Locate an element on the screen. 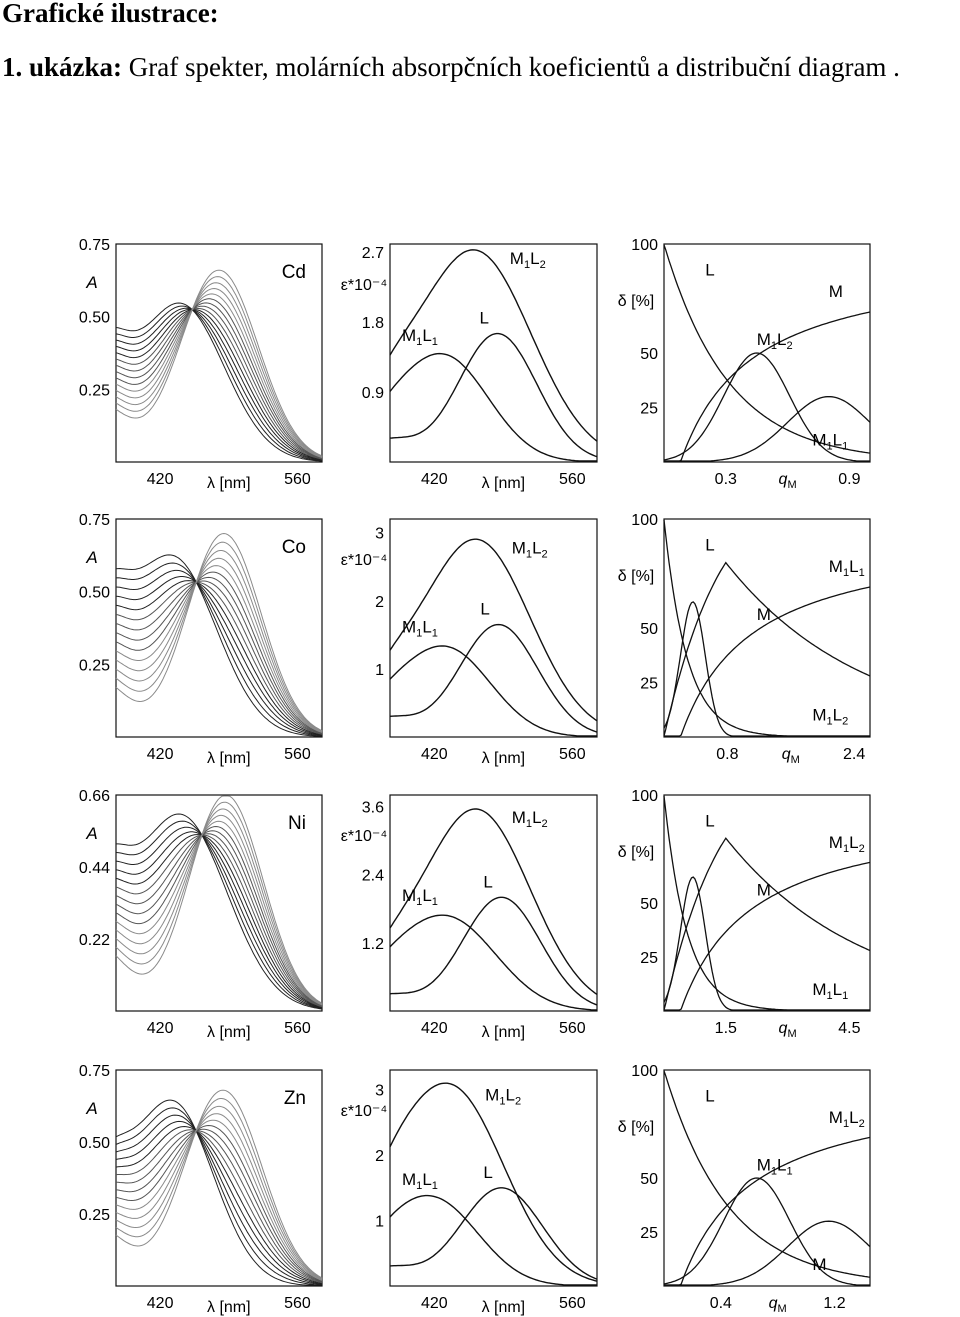  chart-panel-co-epsilon: 1 2 3 ε*10⁻⁴ 420 560 λ [nm] M1L2 L M1L1 is located at coordinates (469, 642).